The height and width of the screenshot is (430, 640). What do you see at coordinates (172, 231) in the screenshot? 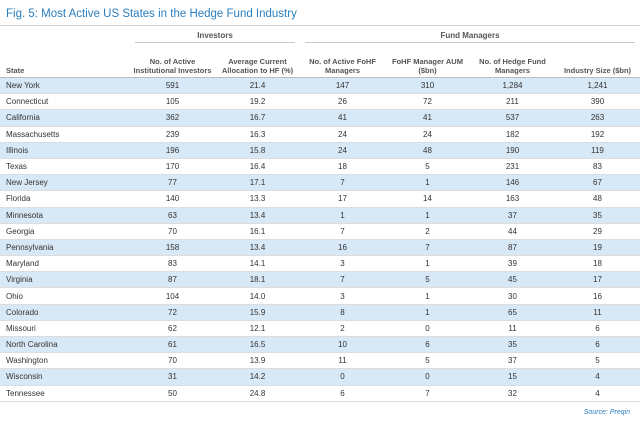
I see `institutional-investors-cell: 70` at bounding box center [172, 231].